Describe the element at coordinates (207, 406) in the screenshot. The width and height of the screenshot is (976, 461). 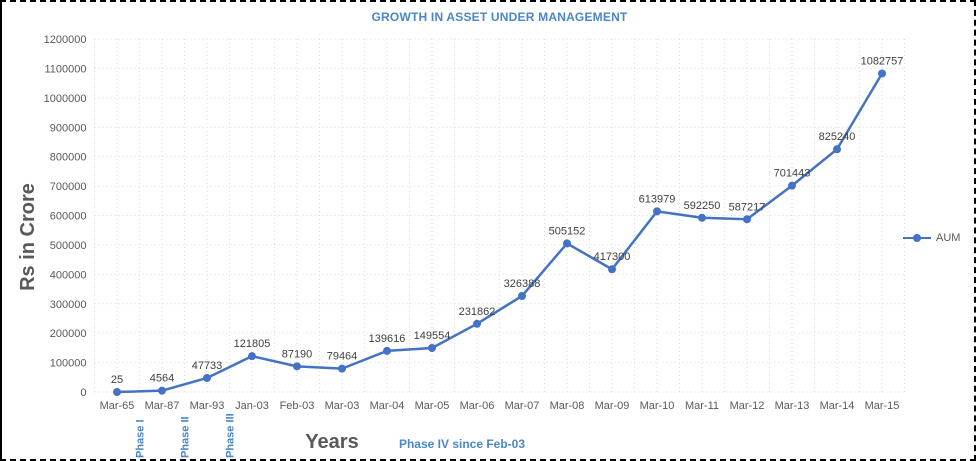
I see `x-tick-label: Mar-93` at that location.